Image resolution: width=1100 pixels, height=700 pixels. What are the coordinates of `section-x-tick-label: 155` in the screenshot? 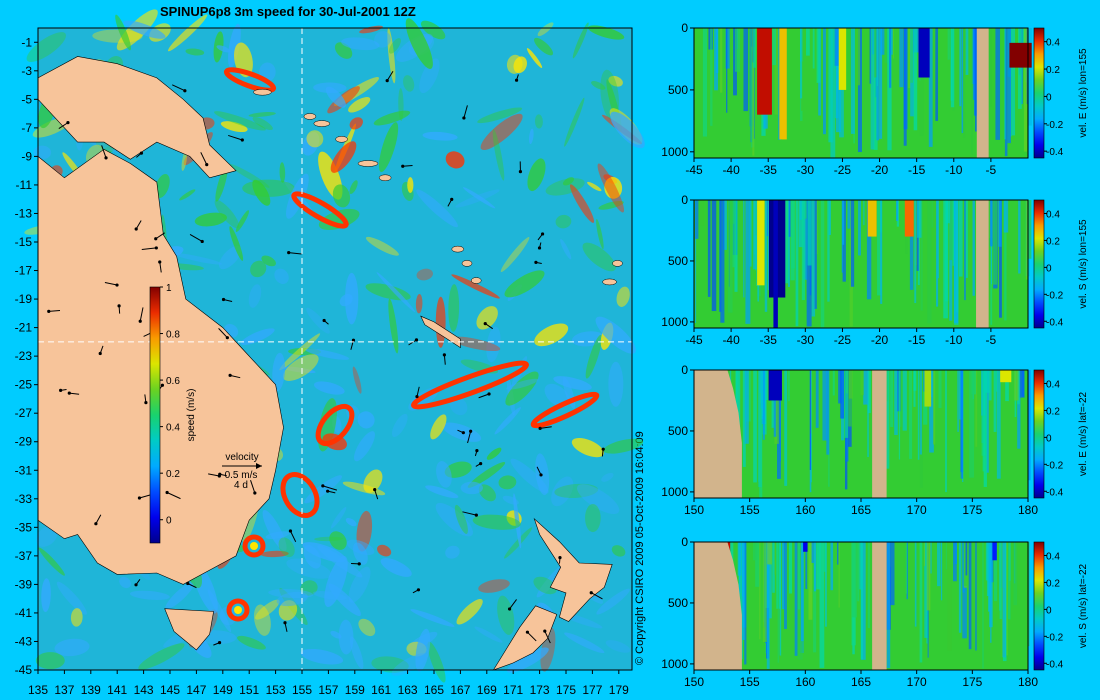 It's located at (750, 682).